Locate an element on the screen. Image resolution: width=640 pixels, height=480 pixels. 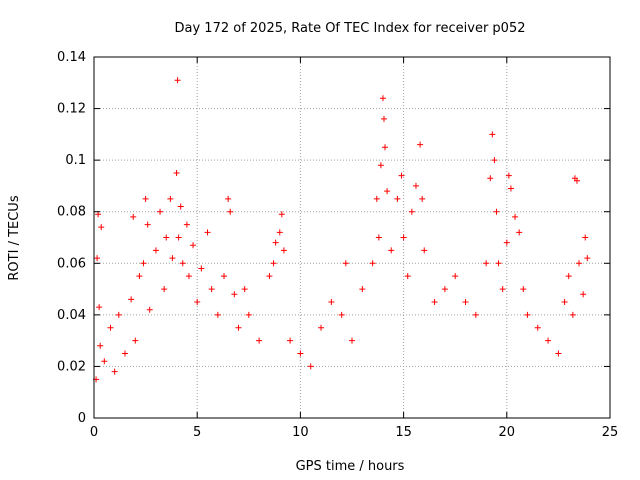
y-tick-label: 0.1 is located at coordinates (75, 160).